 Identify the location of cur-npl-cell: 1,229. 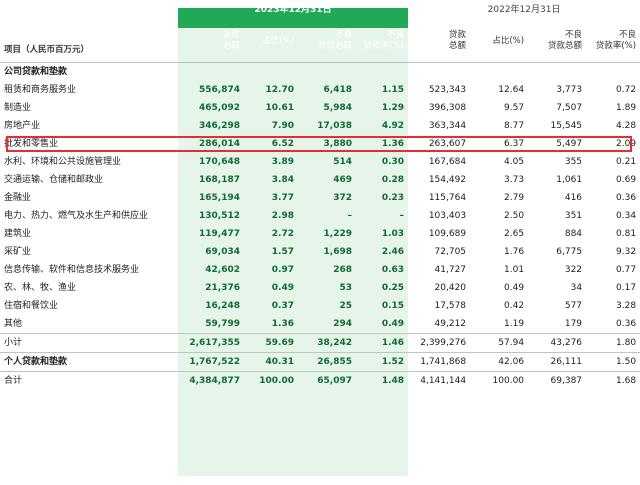
(337, 234).